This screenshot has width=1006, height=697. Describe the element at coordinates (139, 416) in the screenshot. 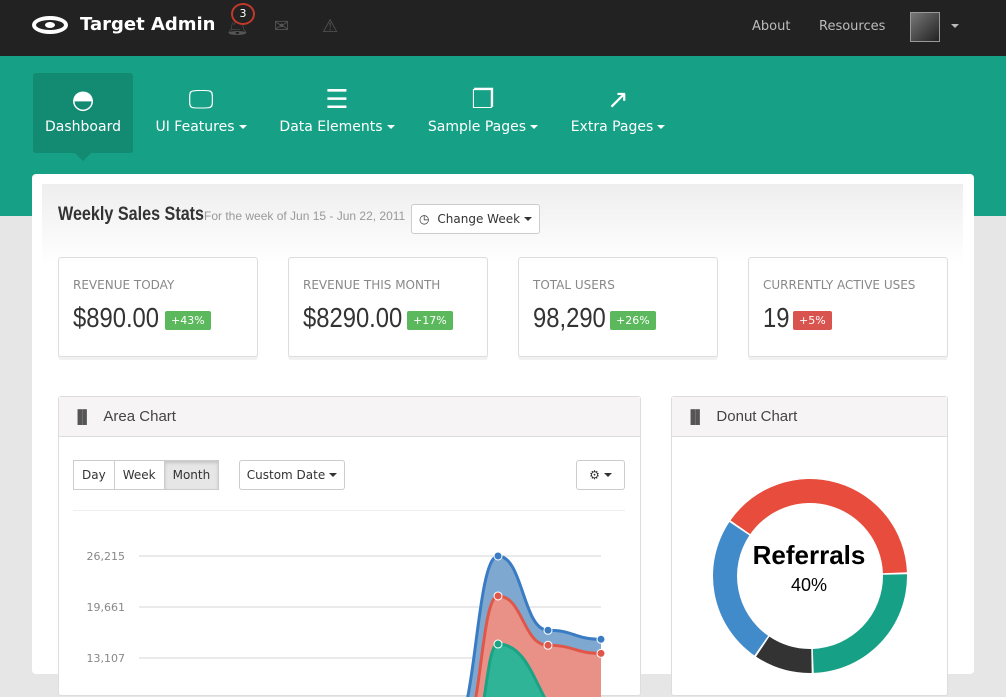

I see `widget-title: Area Chart` at that location.